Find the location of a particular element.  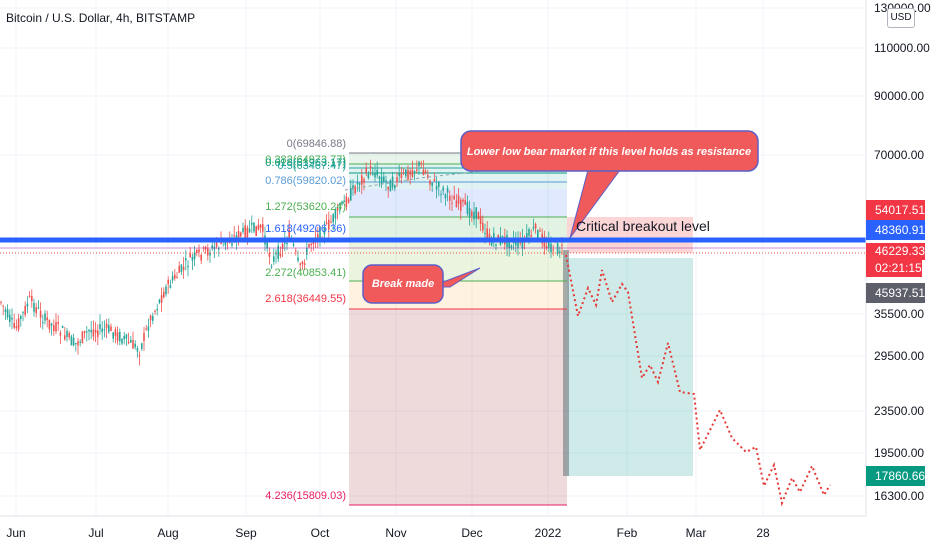

currency-button: USD is located at coordinates (901, 18).